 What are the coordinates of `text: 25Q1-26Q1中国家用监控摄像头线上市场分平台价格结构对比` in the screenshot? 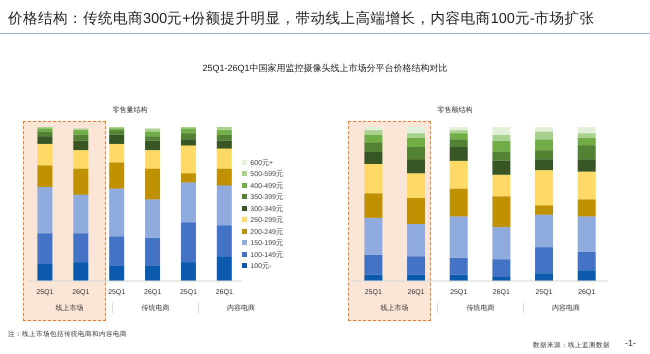 It's located at (325, 68).